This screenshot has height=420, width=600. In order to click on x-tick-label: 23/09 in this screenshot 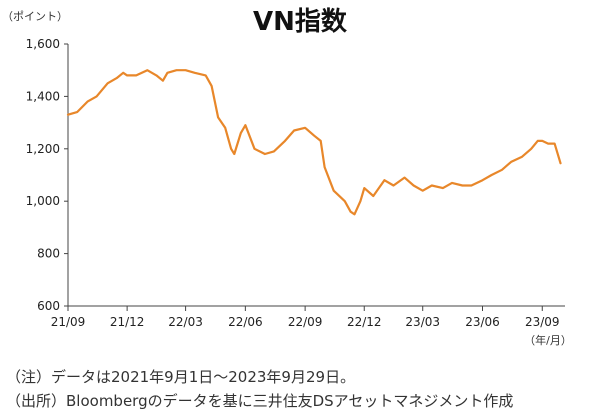, I will do `click(542, 322)`.